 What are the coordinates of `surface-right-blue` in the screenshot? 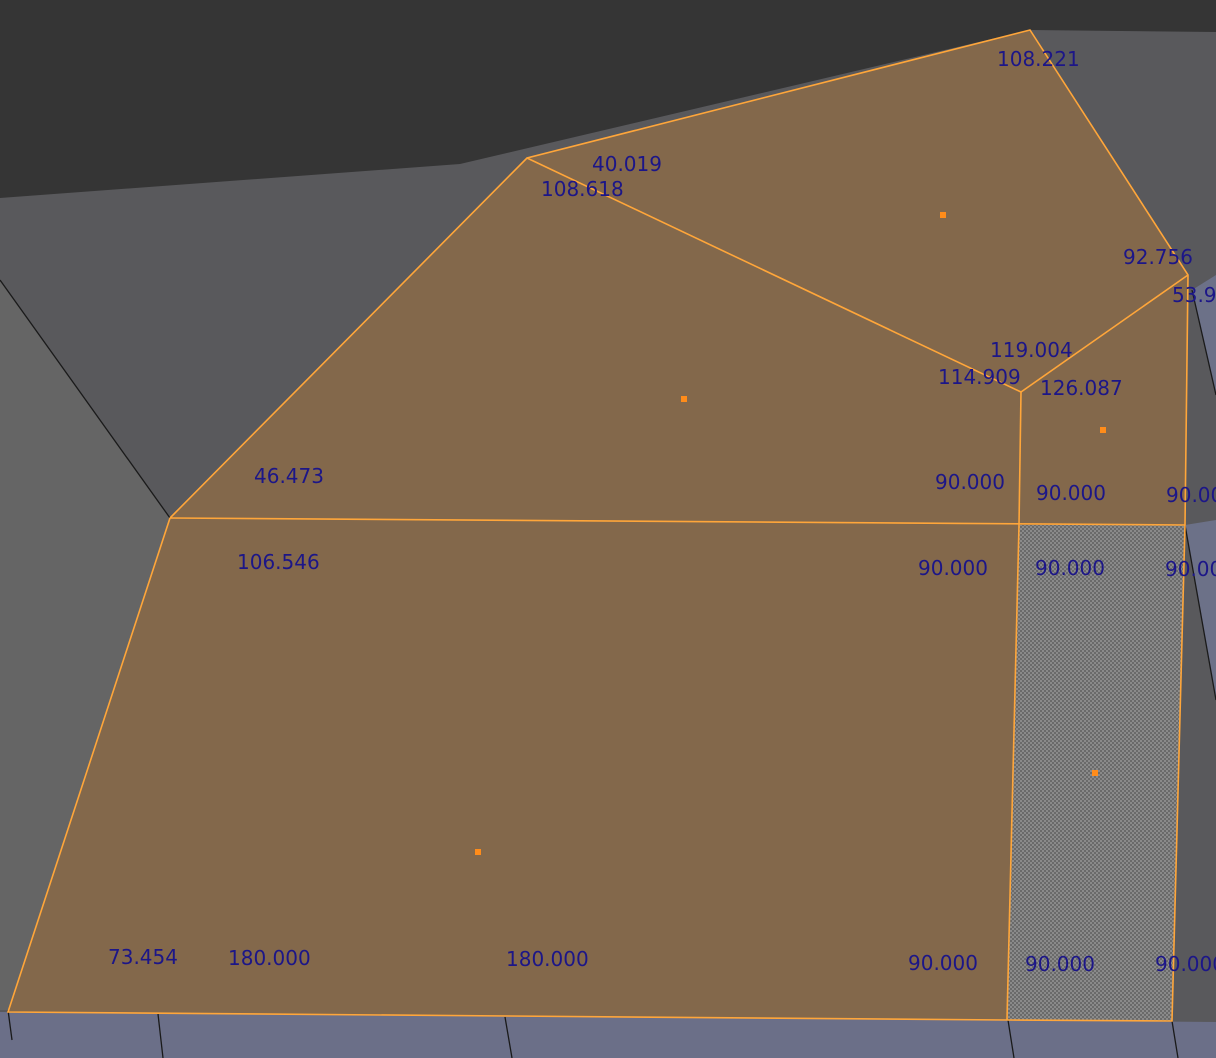 It's located at (1204, 335).